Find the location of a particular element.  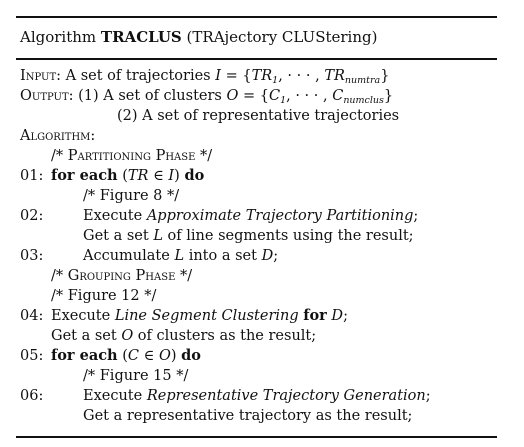

line-fragment: Representative Trajectory Generation is located at coordinates (286, 396).